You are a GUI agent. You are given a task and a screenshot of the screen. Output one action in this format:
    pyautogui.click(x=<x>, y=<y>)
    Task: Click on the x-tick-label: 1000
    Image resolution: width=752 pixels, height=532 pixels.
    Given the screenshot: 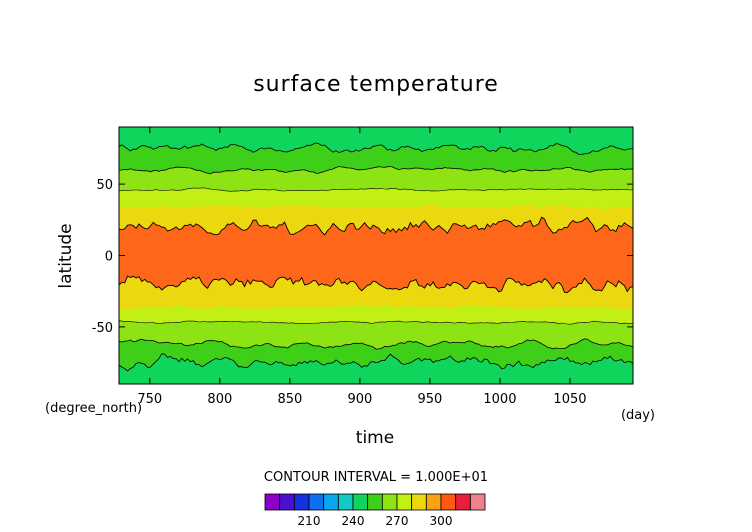 What is the action you would take?
    pyautogui.click(x=499, y=399)
    